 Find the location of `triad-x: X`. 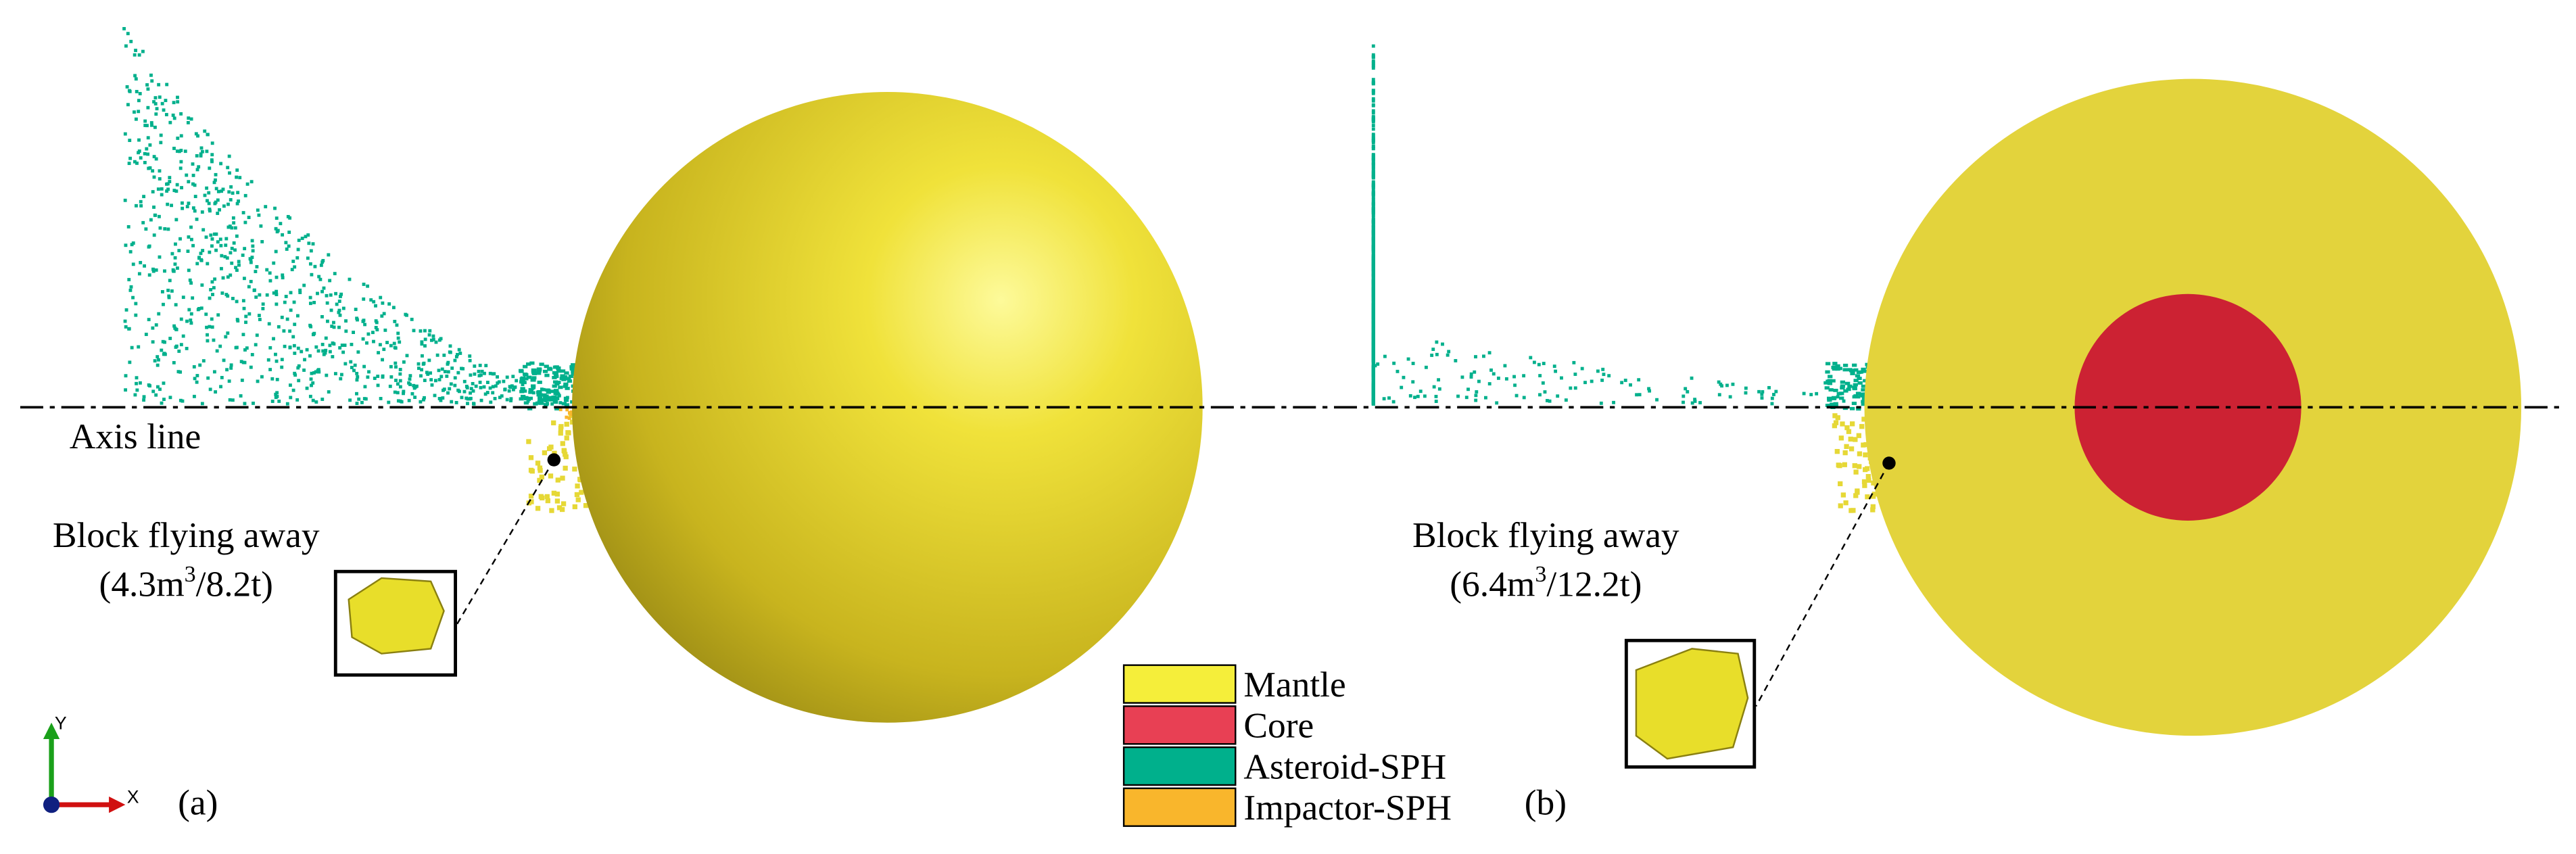

triad-x: X is located at coordinates (133, 797).